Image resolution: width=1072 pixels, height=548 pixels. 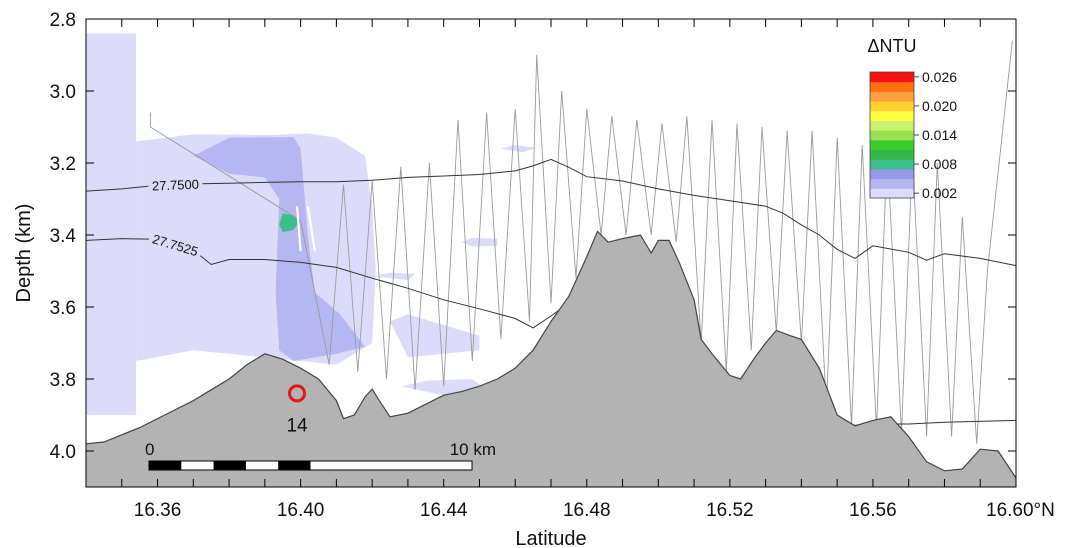 What do you see at coordinates (297, 410) in the screenshot?
I see `station: 14` at bounding box center [297, 410].